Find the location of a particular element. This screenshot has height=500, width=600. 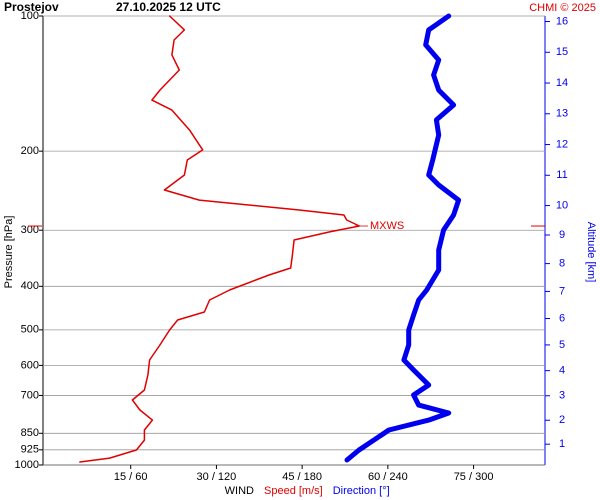

y2-tick-label: 12 is located at coordinates (562, 144).